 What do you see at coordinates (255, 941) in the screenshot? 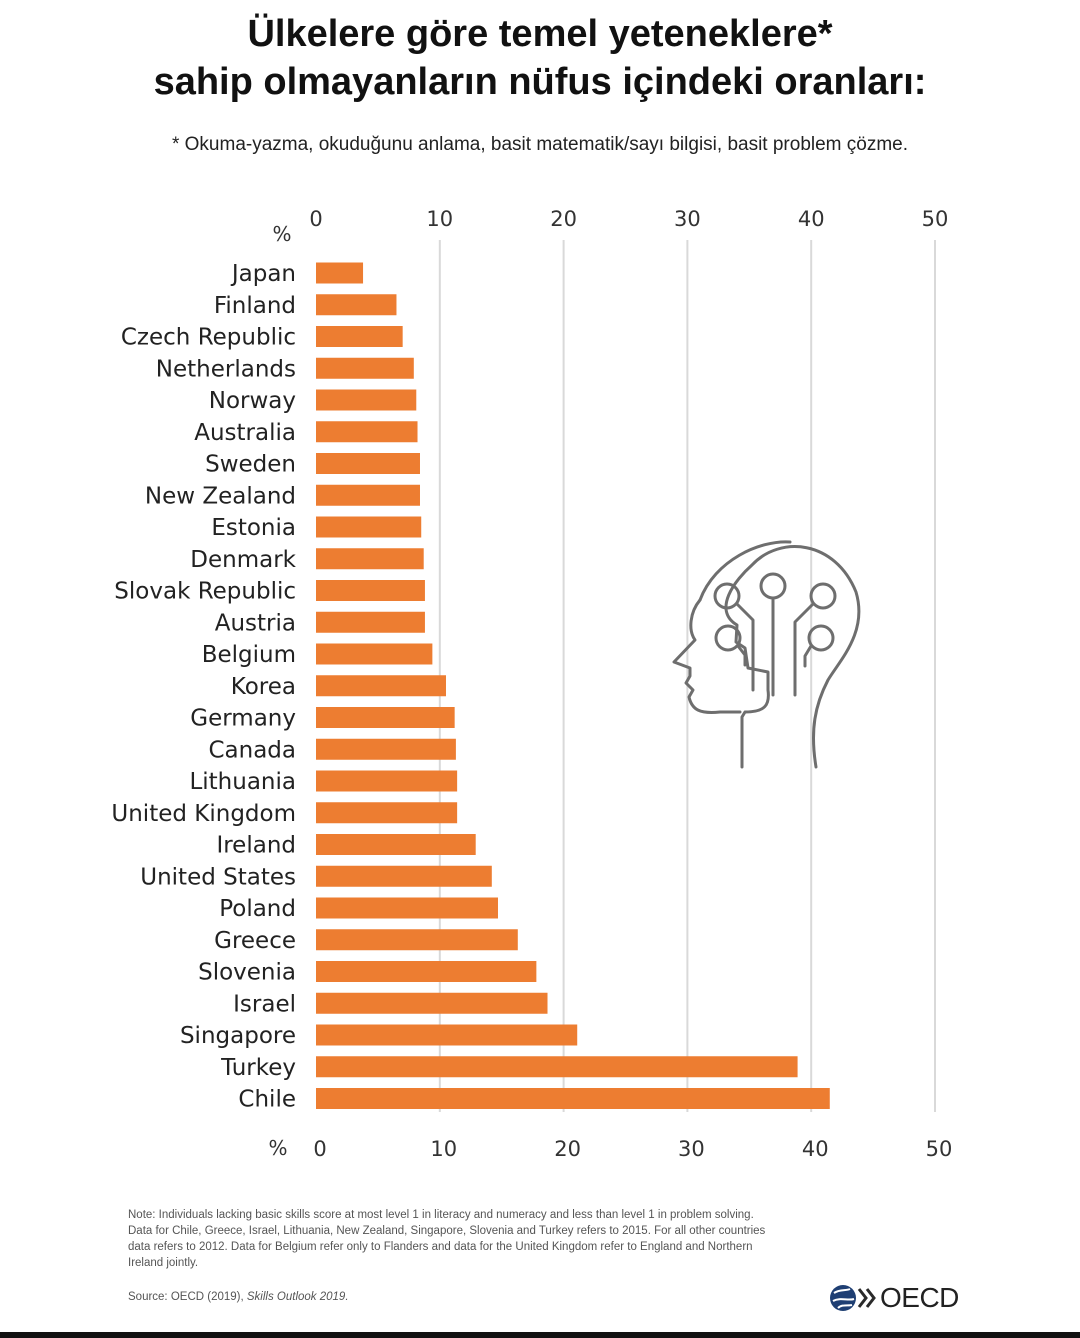
I see `category-label: Greece` at bounding box center [255, 941].